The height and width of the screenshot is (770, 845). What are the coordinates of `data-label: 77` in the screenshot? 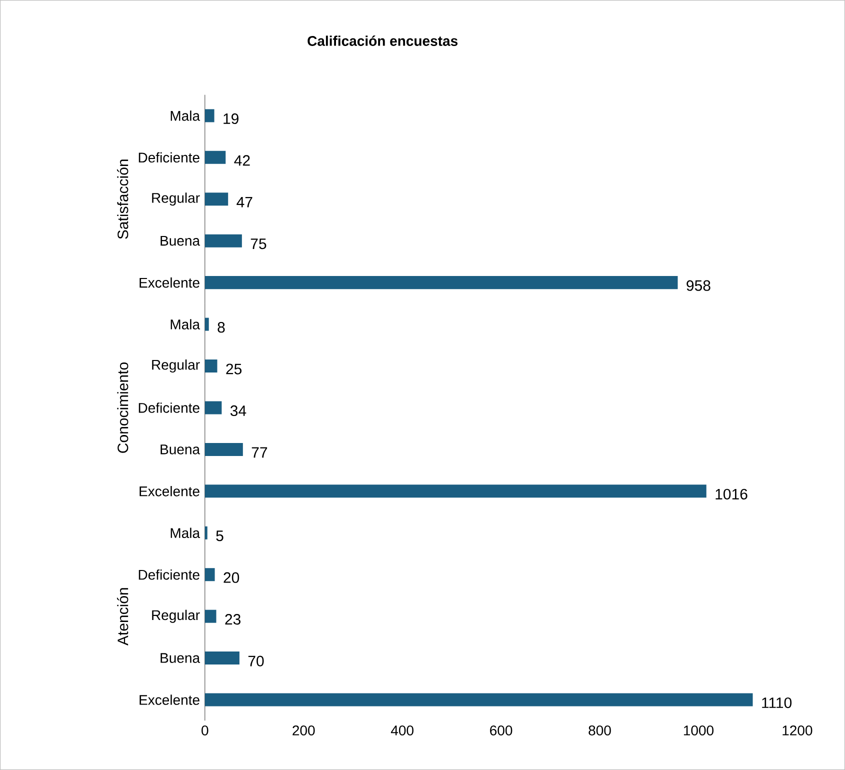 It's located at (260, 452).